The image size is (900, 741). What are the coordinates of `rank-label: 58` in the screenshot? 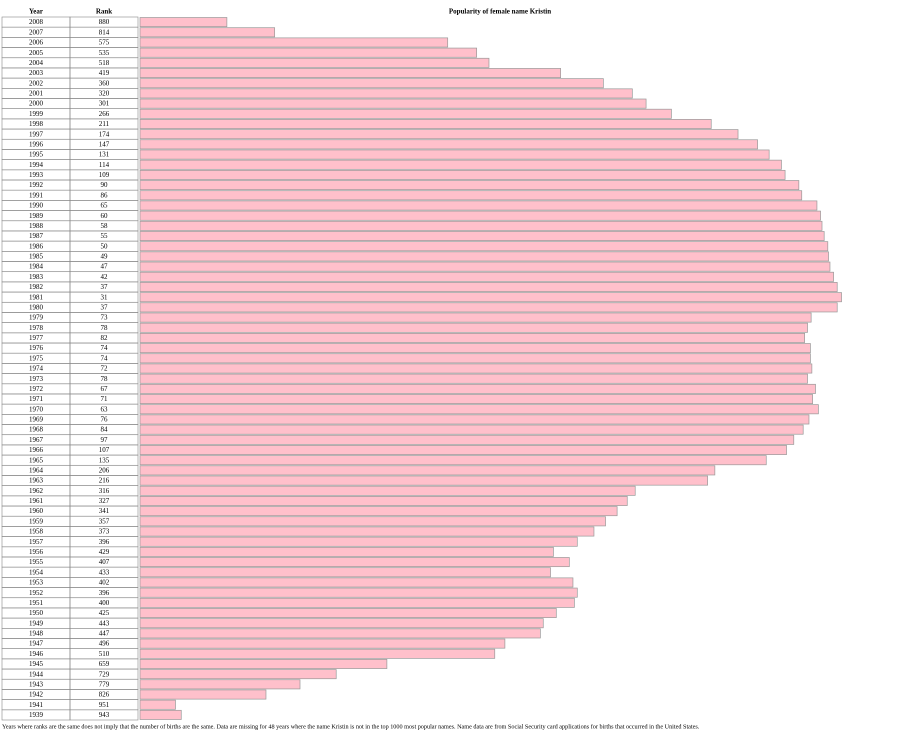 It's located at (105, 226).